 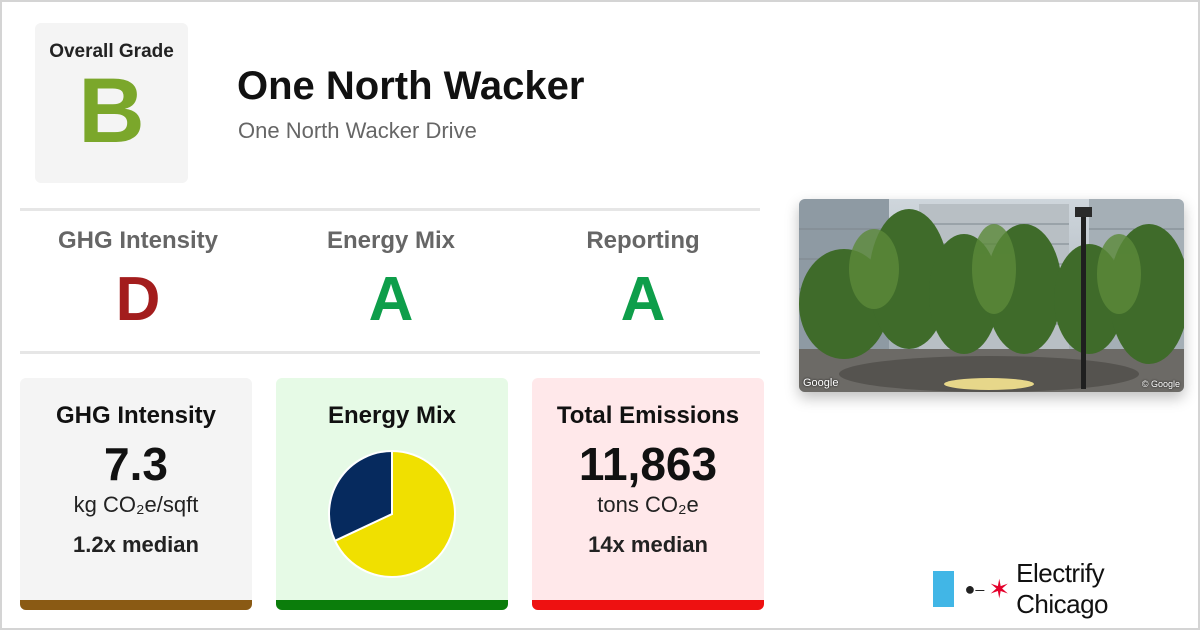 What do you see at coordinates (136, 504) in the screenshot?
I see `card-unit: kg CO₂e/sqft` at bounding box center [136, 504].